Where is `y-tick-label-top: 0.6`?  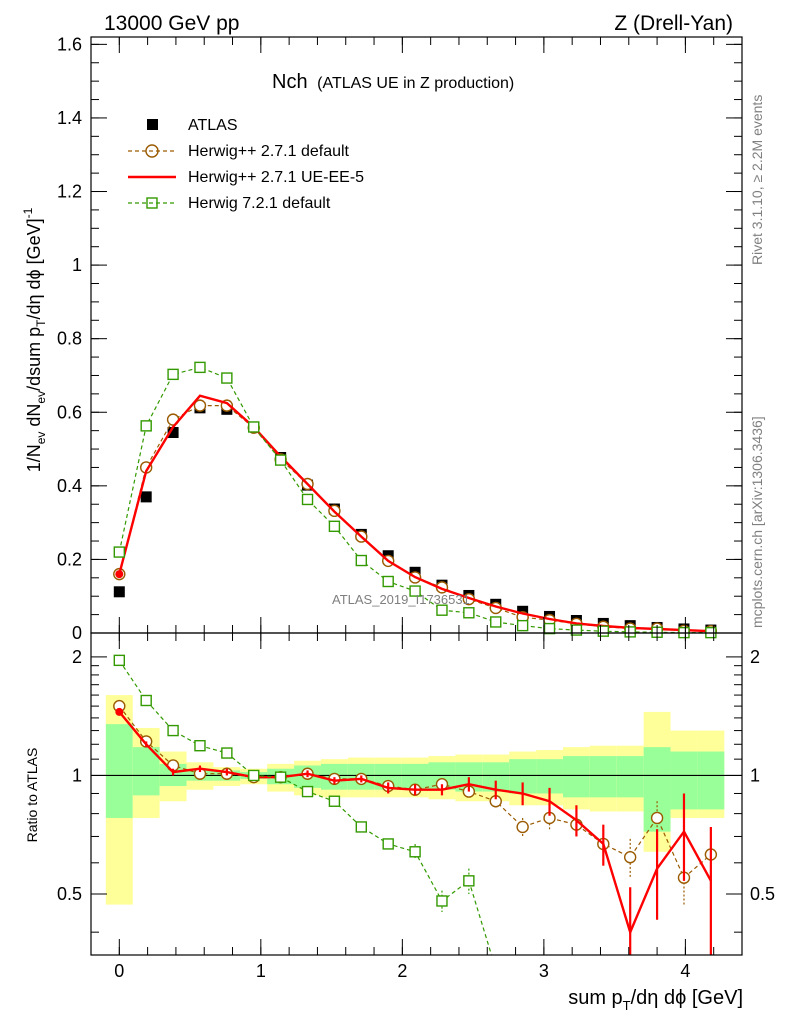
y-tick-label-top: 0.6 is located at coordinates (69, 412).